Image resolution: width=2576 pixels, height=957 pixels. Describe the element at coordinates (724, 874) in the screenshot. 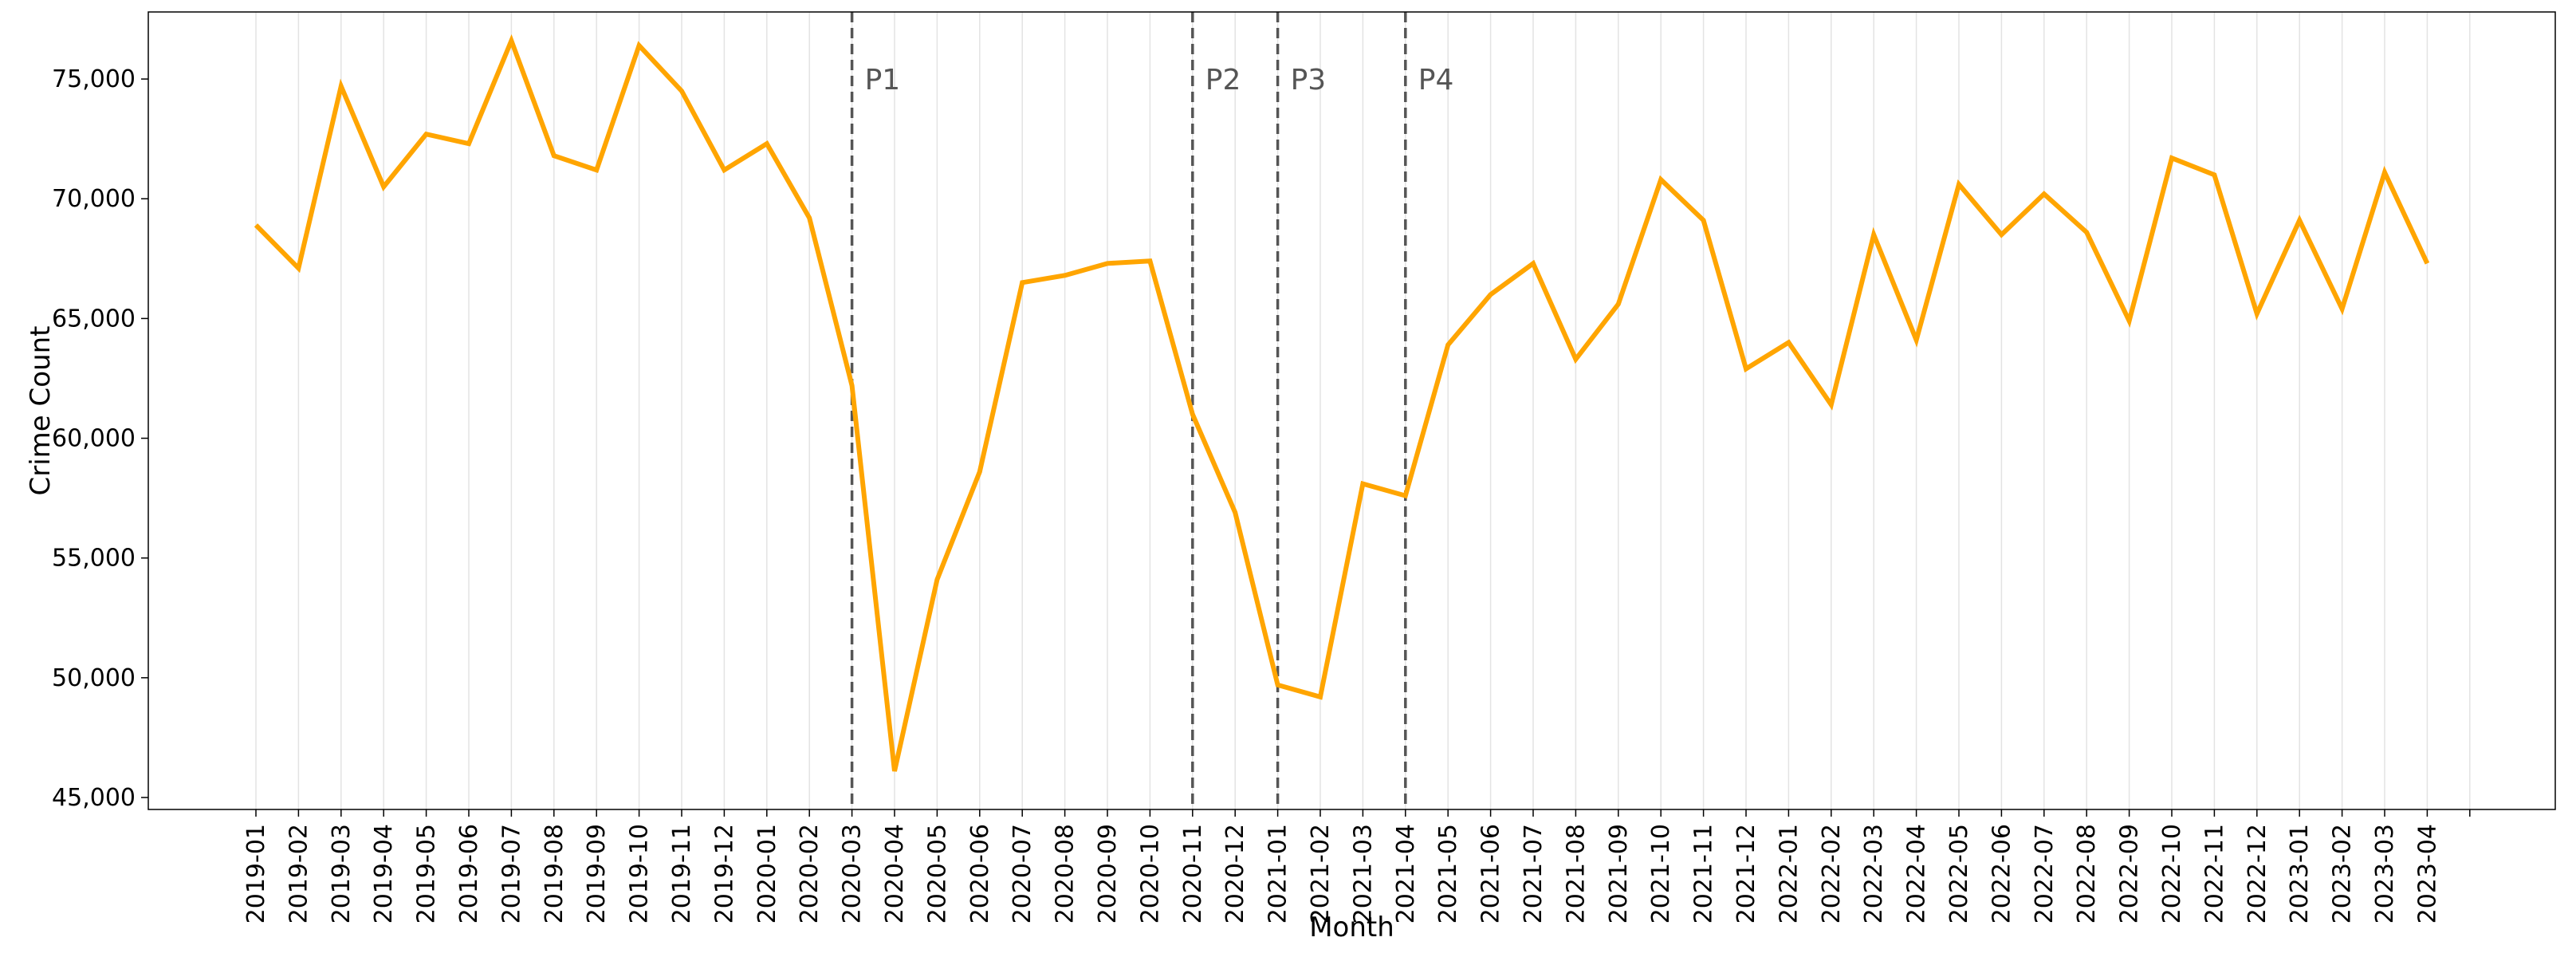

I see `x-tick-label: 2019-12` at that location.